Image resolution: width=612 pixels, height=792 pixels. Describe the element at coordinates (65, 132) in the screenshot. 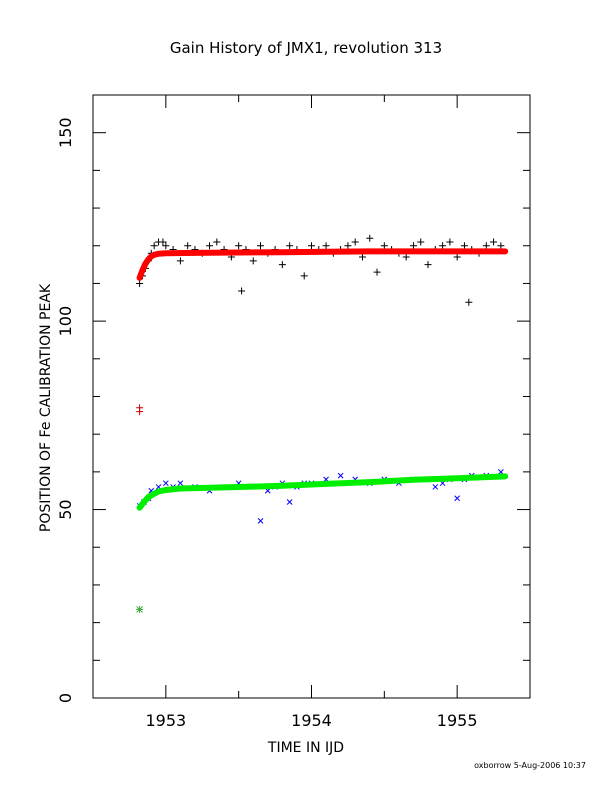

I see `y-tick-label: 150` at that location.